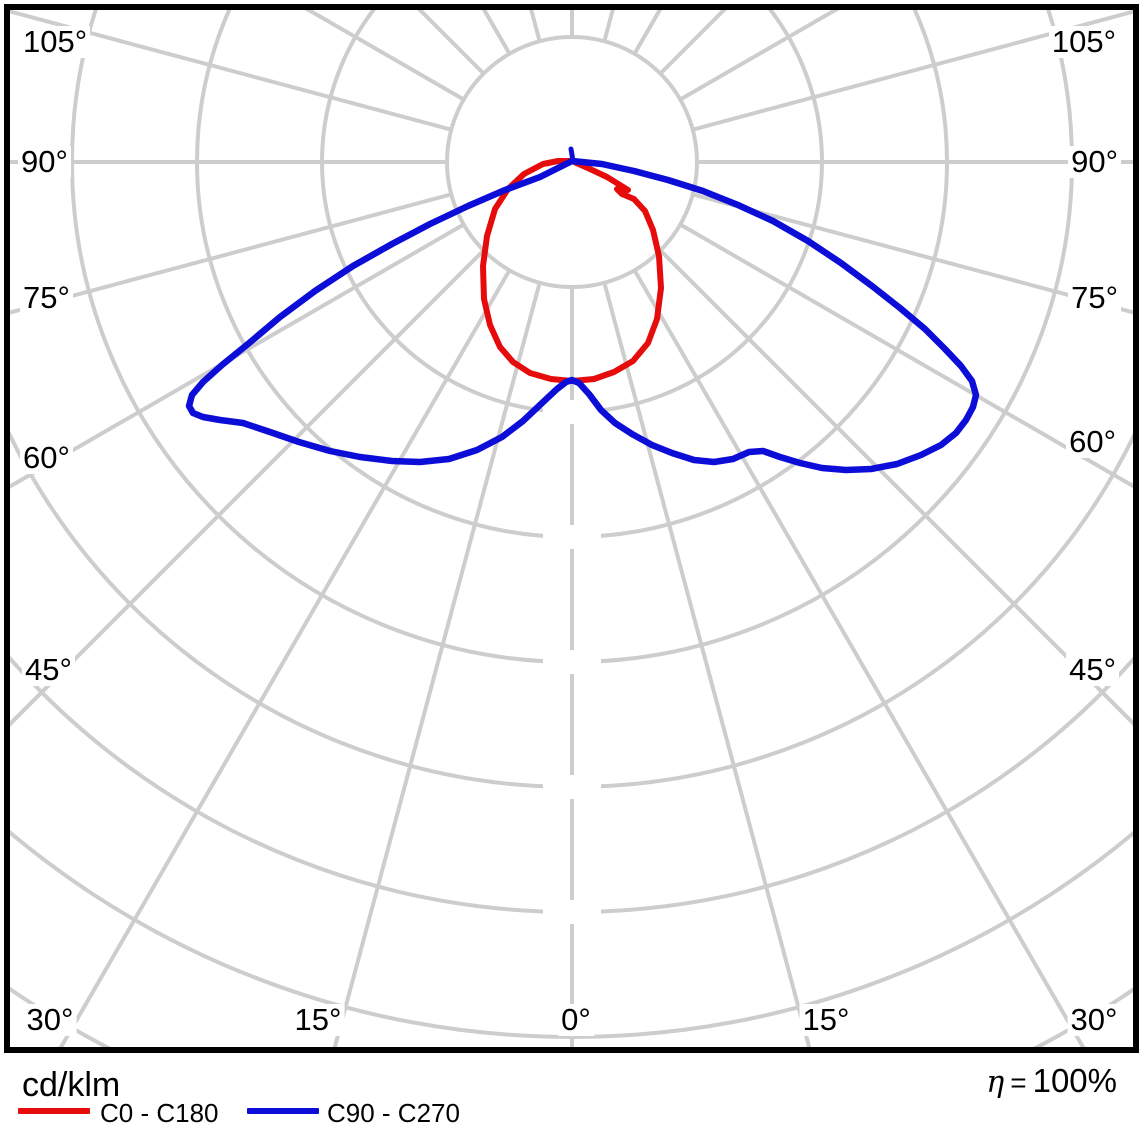  I want to click on legend-swatch-c0-c180, so click(54, 1111).